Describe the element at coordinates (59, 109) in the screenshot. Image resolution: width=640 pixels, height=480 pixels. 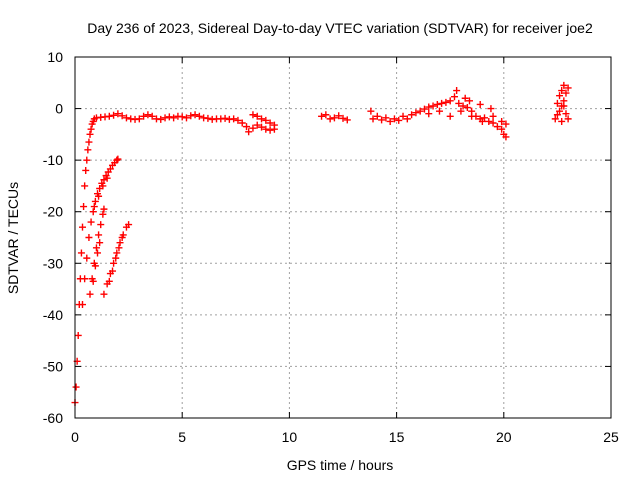
I see `y-tick-label: 0` at that location.